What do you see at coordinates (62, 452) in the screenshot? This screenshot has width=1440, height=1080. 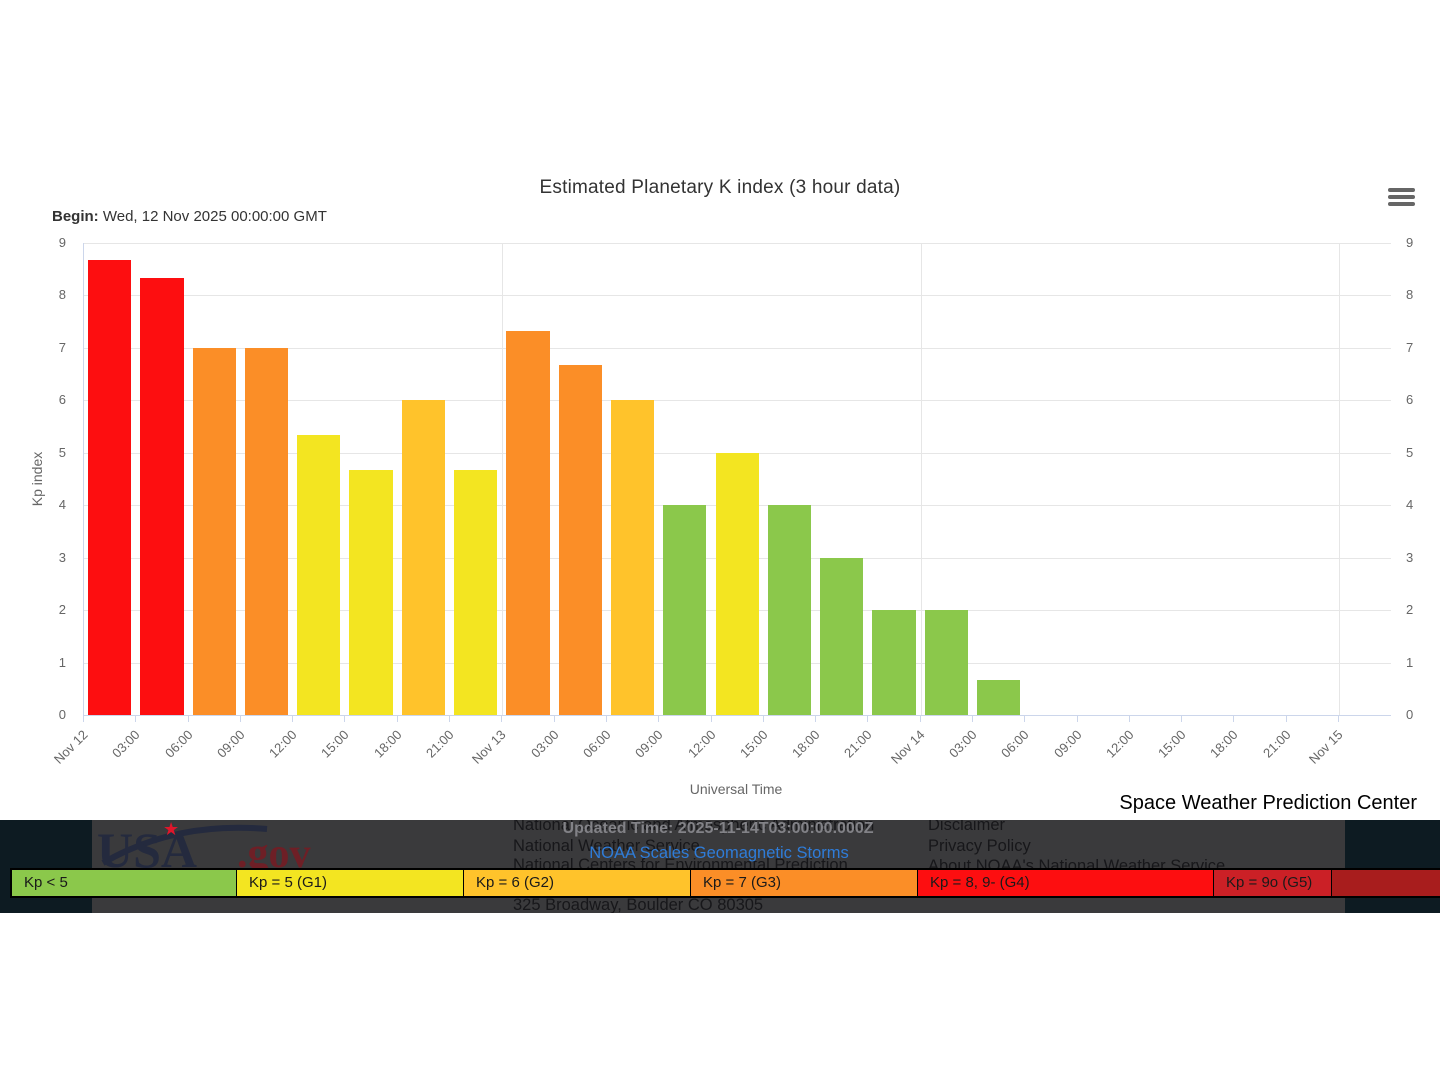 I see `y-axis-label-left: 5` at bounding box center [62, 452].